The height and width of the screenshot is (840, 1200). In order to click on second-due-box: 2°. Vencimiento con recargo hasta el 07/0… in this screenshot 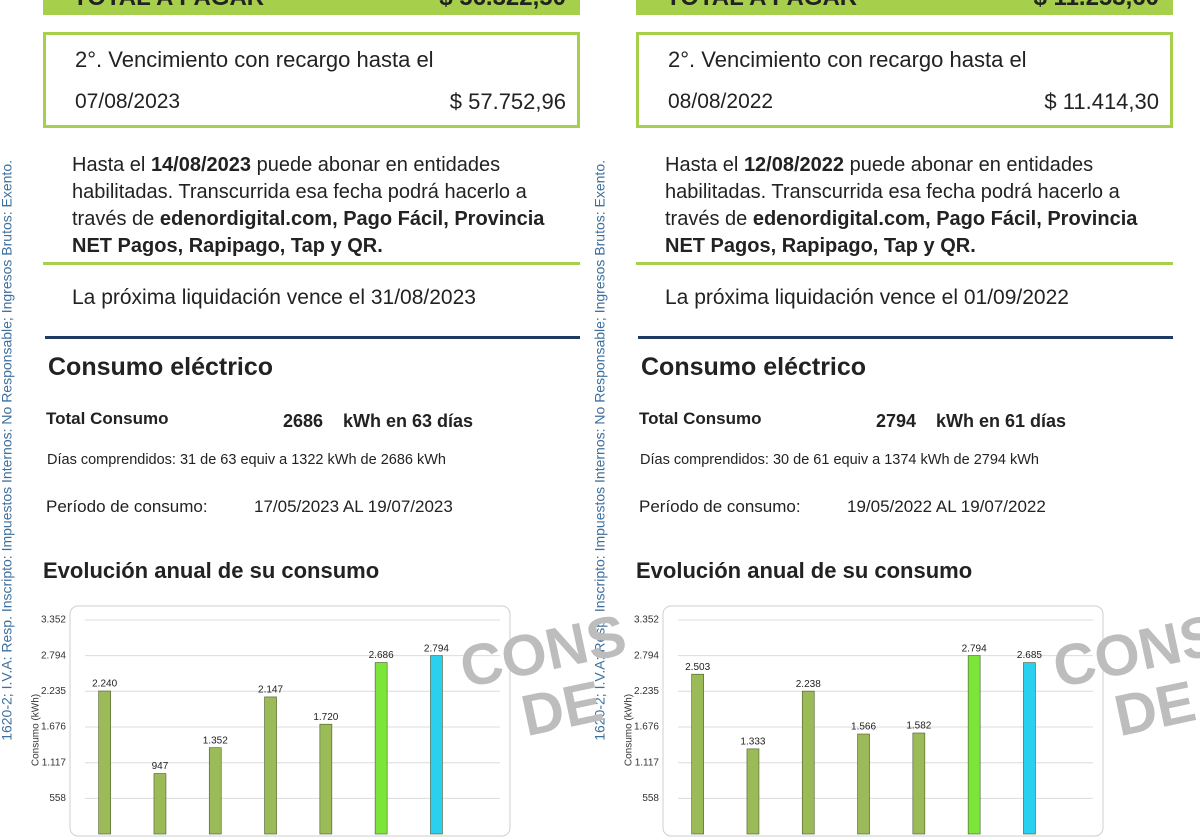, I will do `click(311, 80)`.